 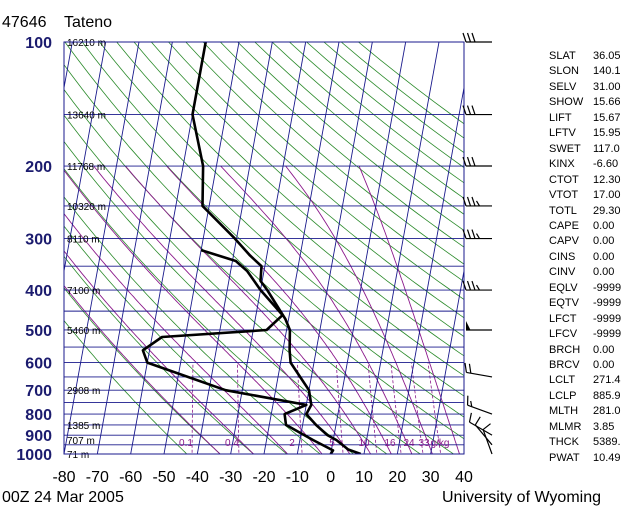 I want to click on index-row: BRCH 0.00, so click(x=594, y=351).